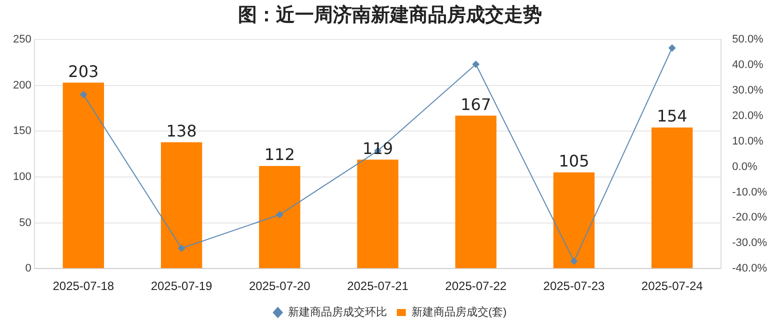  I want to click on y-tick-label: 100, so click(22, 177).